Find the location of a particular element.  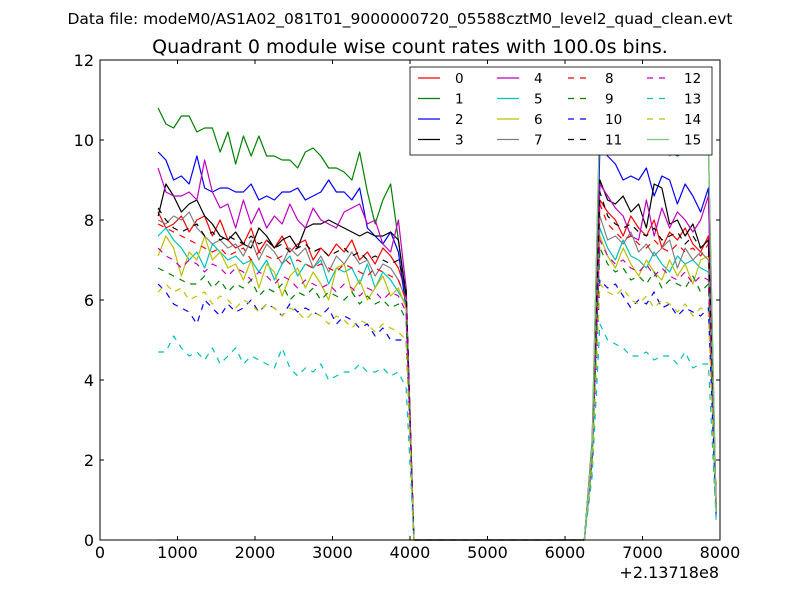

y-tick-label: 4 is located at coordinates (89, 380).